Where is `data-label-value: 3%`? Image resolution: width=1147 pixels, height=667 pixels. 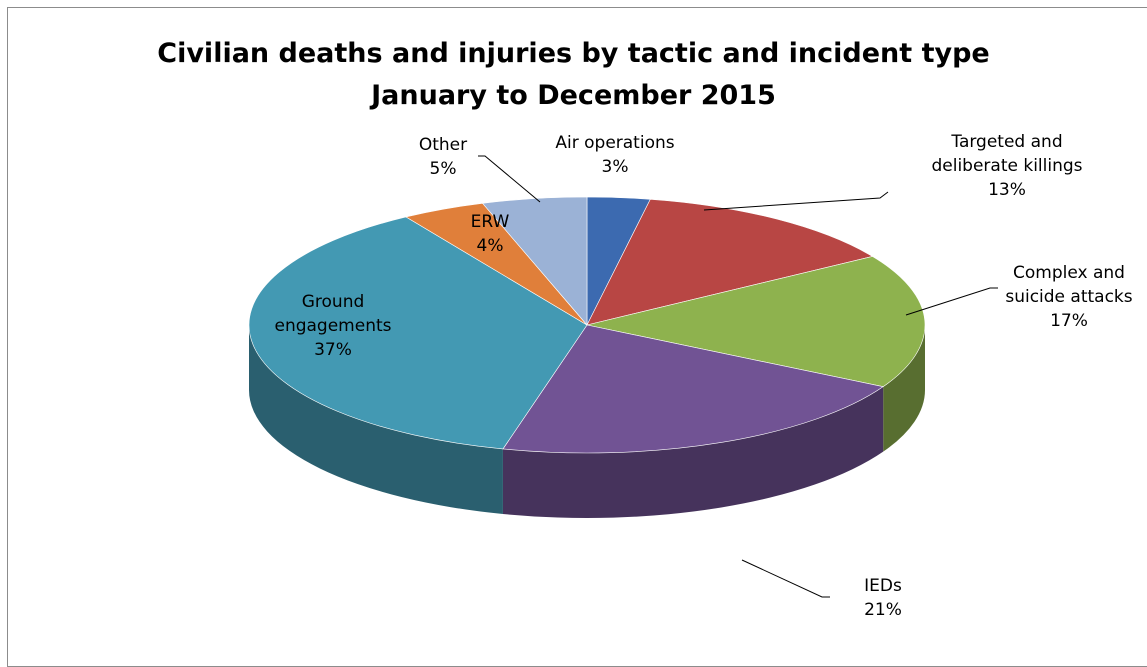
data-label-value: 3% is located at coordinates (615, 167).